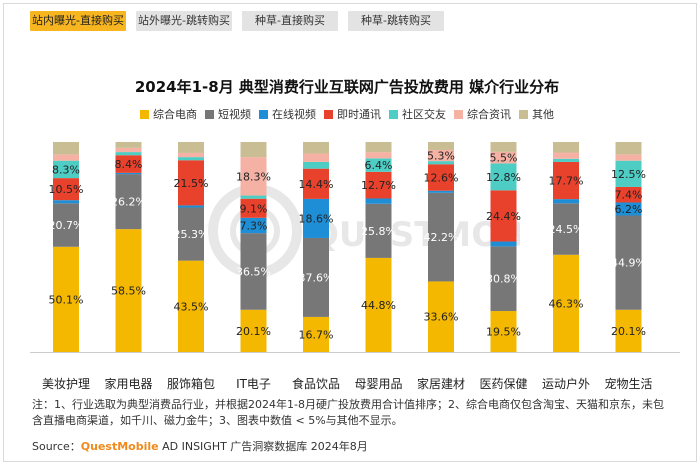 The image size is (700, 465). I want to click on bar-stack: 43.5% 25.3% 21.5%, so click(191, 247).